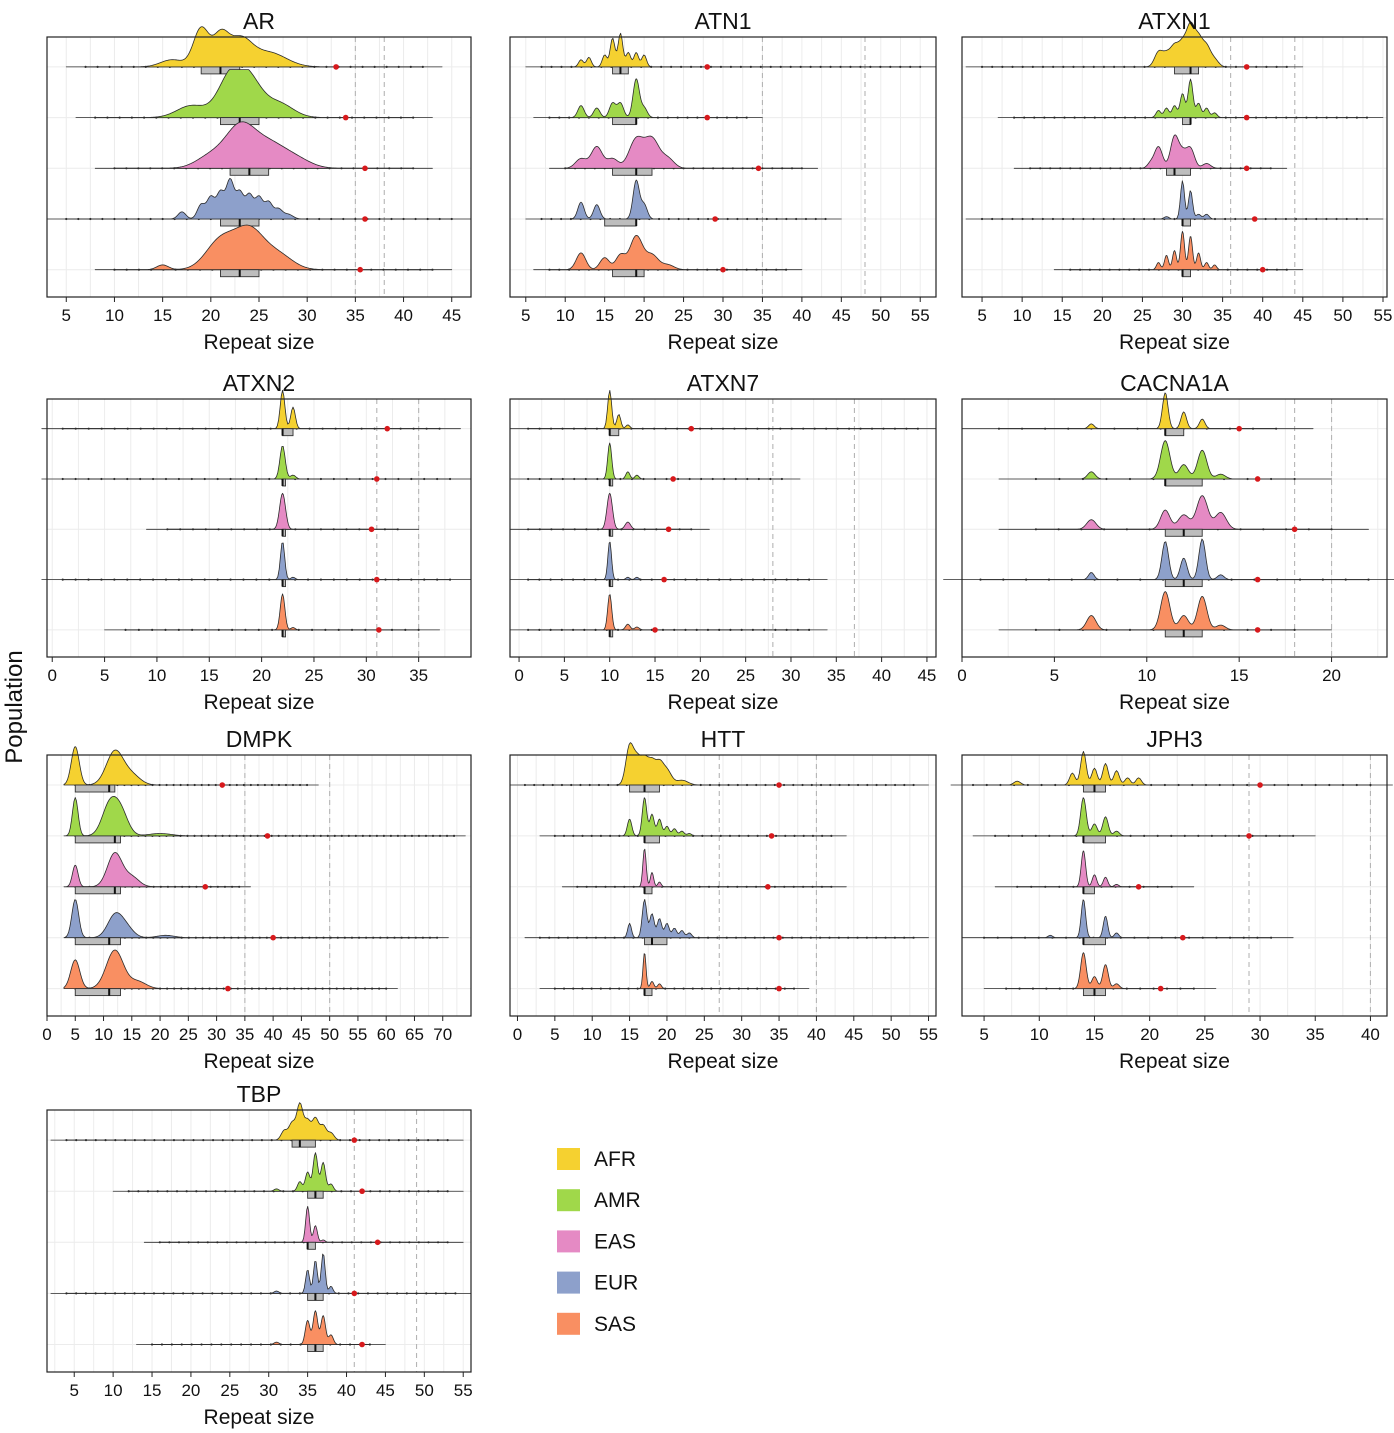 The image size is (1394, 1433). What do you see at coordinates (615, 1324) in the screenshot?
I see `legend-label: SAS` at bounding box center [615, 1324].